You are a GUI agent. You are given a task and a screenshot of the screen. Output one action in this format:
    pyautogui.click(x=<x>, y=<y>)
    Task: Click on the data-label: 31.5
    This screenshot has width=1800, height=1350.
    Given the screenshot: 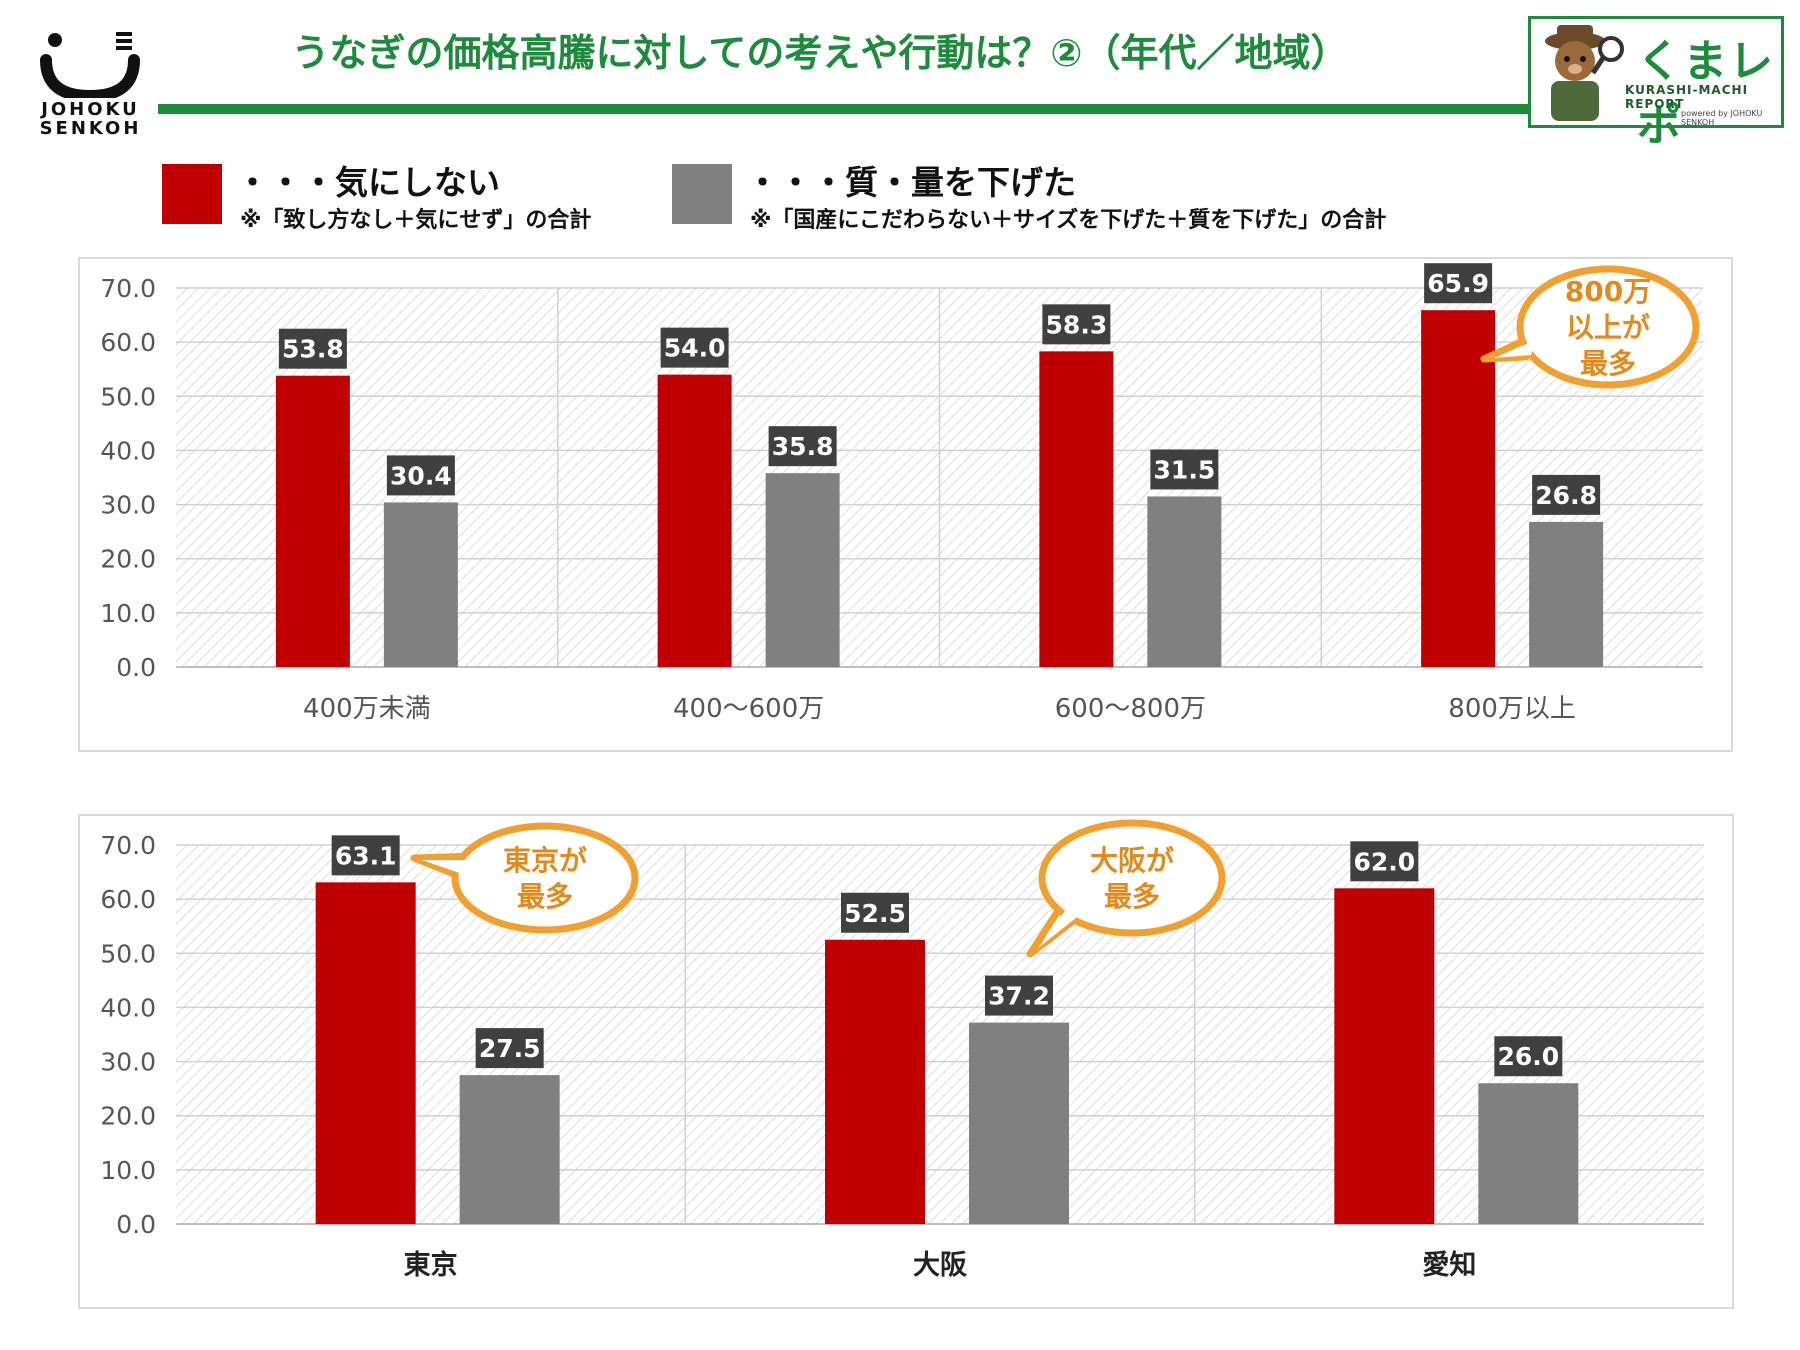 What is the action you would take?
    pyautogui.click(x=1185, y=469)
    